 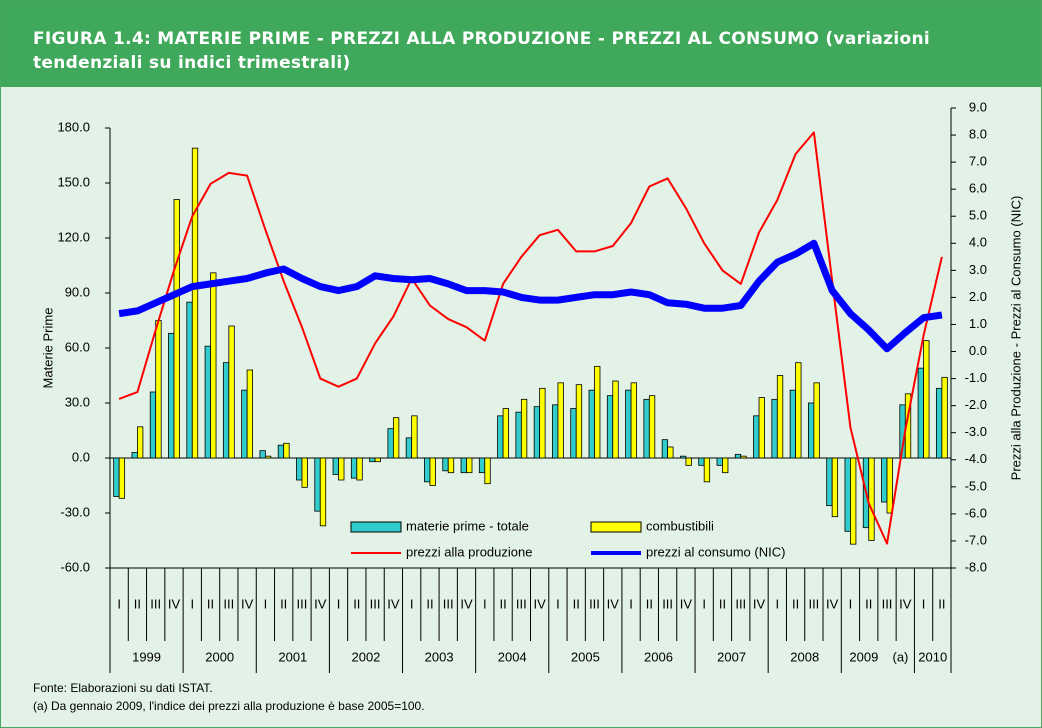 I want to click on y2-tick-label: 6.0, so click(x=978, y=188).